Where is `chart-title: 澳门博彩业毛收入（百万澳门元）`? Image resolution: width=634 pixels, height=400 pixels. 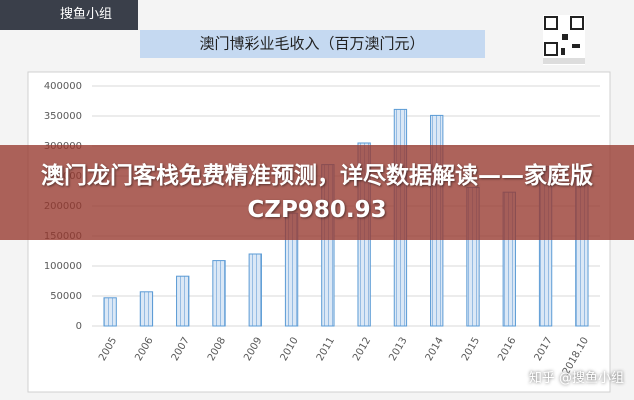 chart-title: 澳门博彩业毛收入（百万澳门元） is located at coordinates (311, 44).